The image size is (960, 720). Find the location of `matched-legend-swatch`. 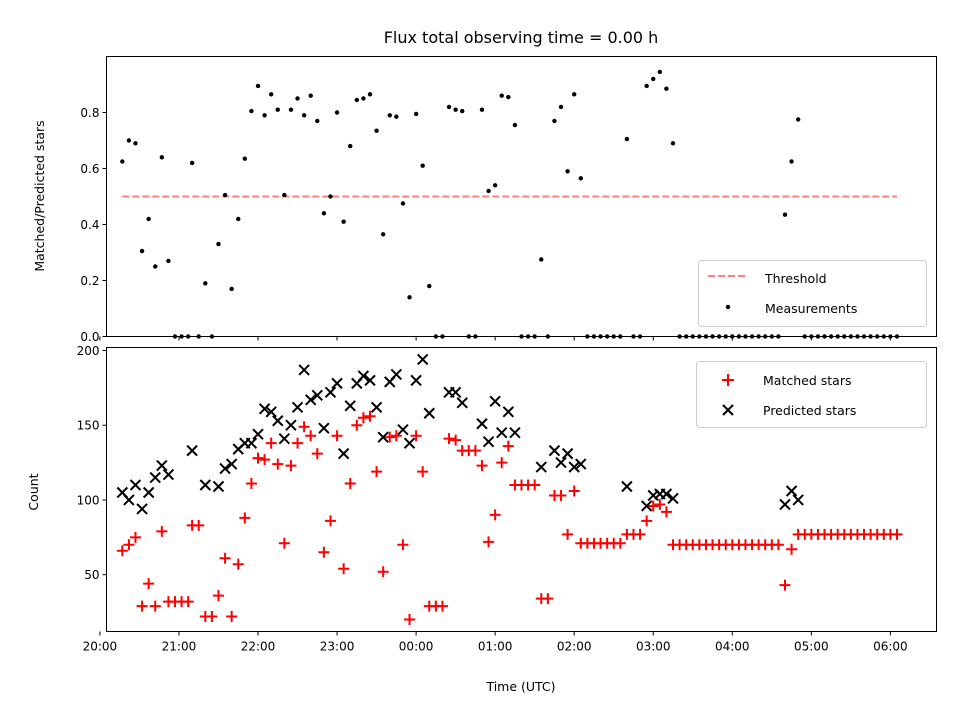

matched-legend-swatch is located at coordinates (728, 380).